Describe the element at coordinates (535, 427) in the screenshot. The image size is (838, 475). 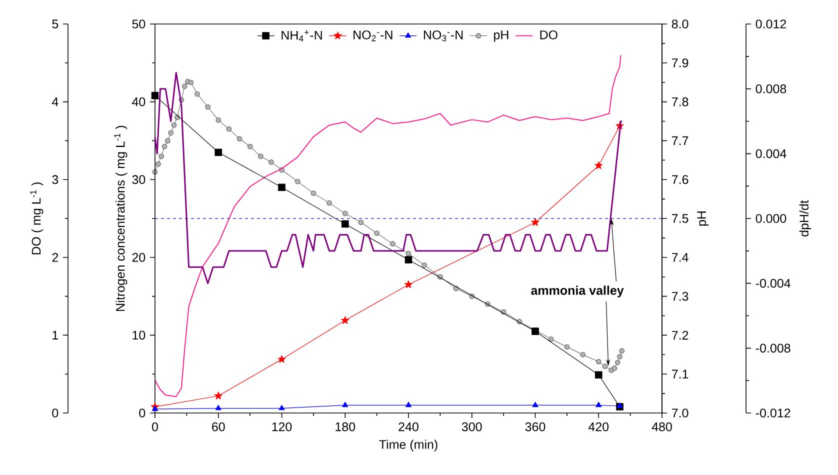
I see `x-tick-label: 360` at that location.